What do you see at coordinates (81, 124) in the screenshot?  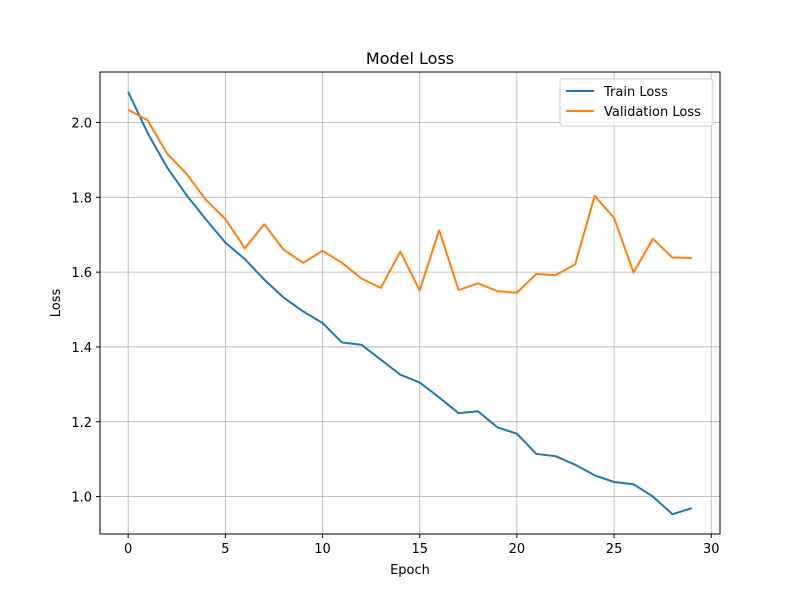 I see `y-tick-label: 2.0` at bounding box center [81, 124].